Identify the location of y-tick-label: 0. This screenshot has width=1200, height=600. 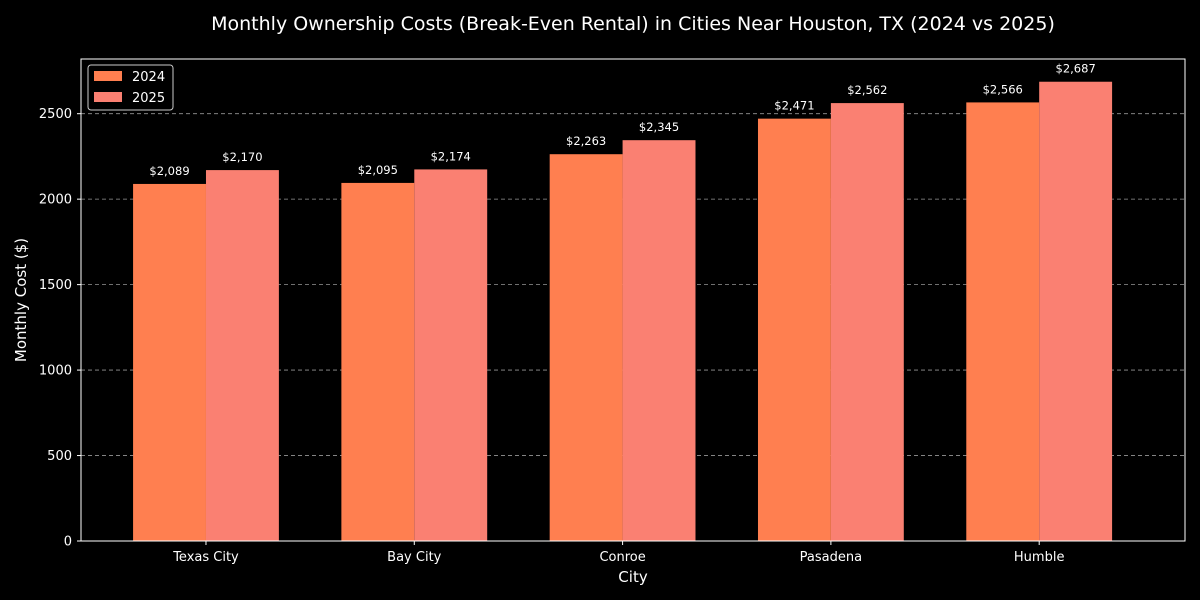
(68, 542).